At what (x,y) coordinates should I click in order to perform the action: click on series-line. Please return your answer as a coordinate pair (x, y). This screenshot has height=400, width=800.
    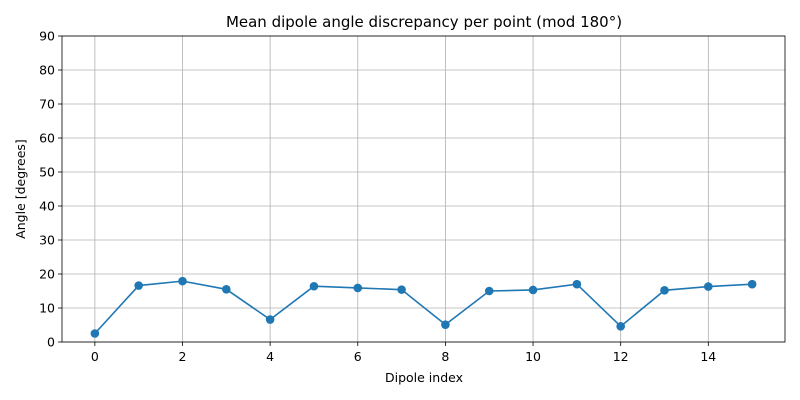
    Looking at the image, I should click on (423, 307).